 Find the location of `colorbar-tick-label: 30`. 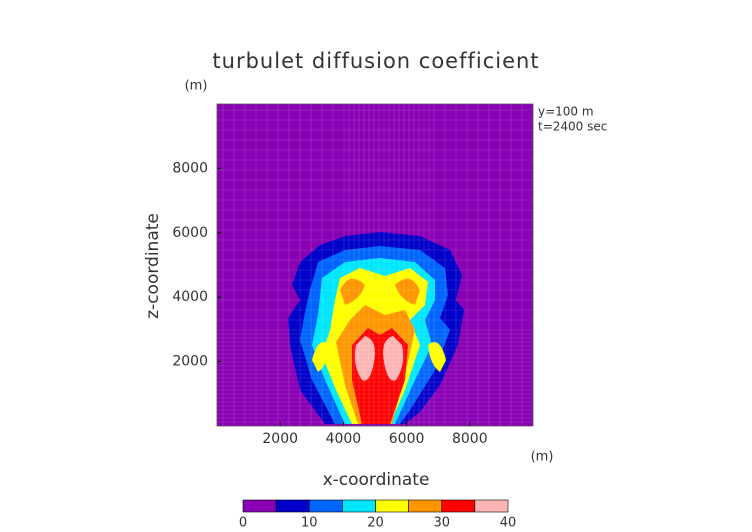

colorbar-tick-label: 30 is located at coordinates (441, 523).